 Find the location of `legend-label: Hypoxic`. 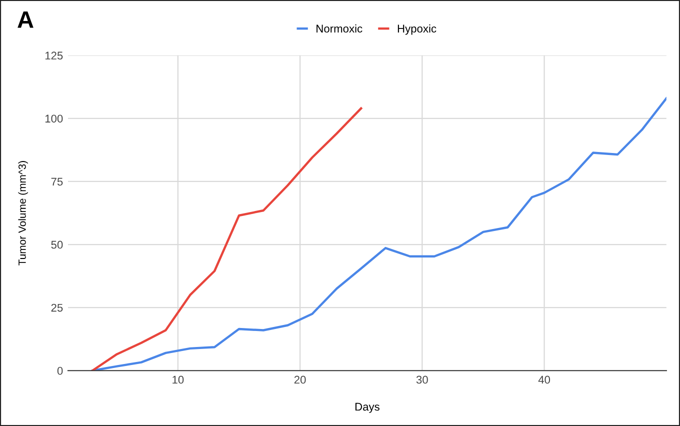

legend-label: Hypoxic is located at coordinates (417, 29).